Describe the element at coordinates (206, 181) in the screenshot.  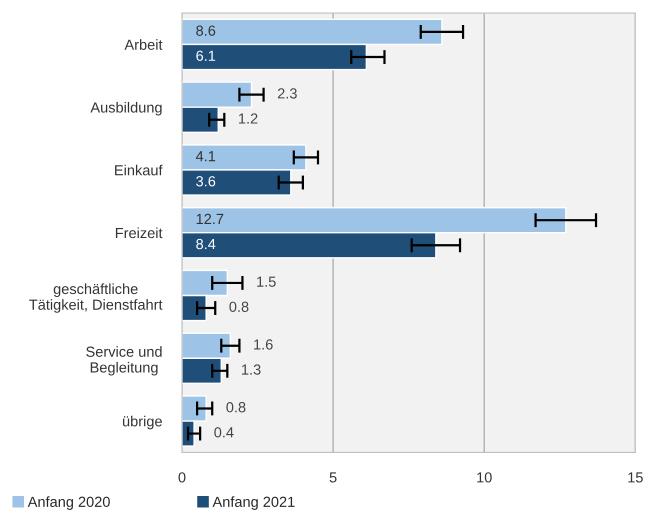
I see `data-label: 3.6` at that location.